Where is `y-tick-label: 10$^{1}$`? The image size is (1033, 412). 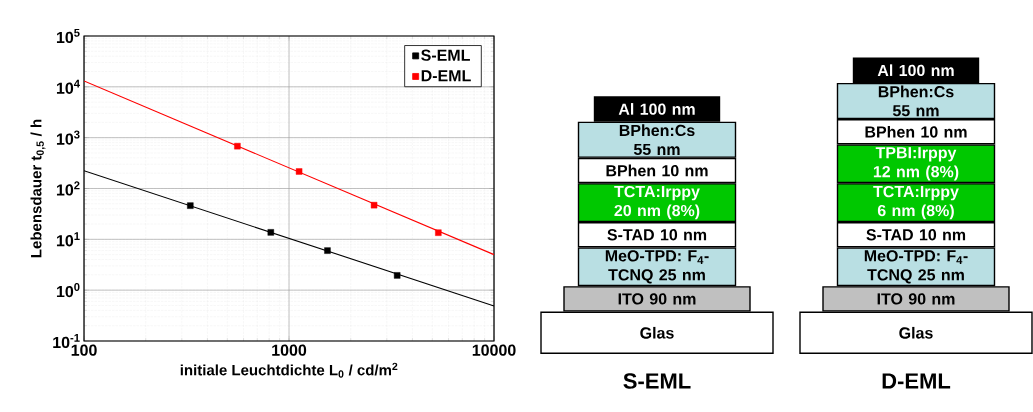 y-tick-label: 10$^{1}$ is located at coordinates (68, 239).